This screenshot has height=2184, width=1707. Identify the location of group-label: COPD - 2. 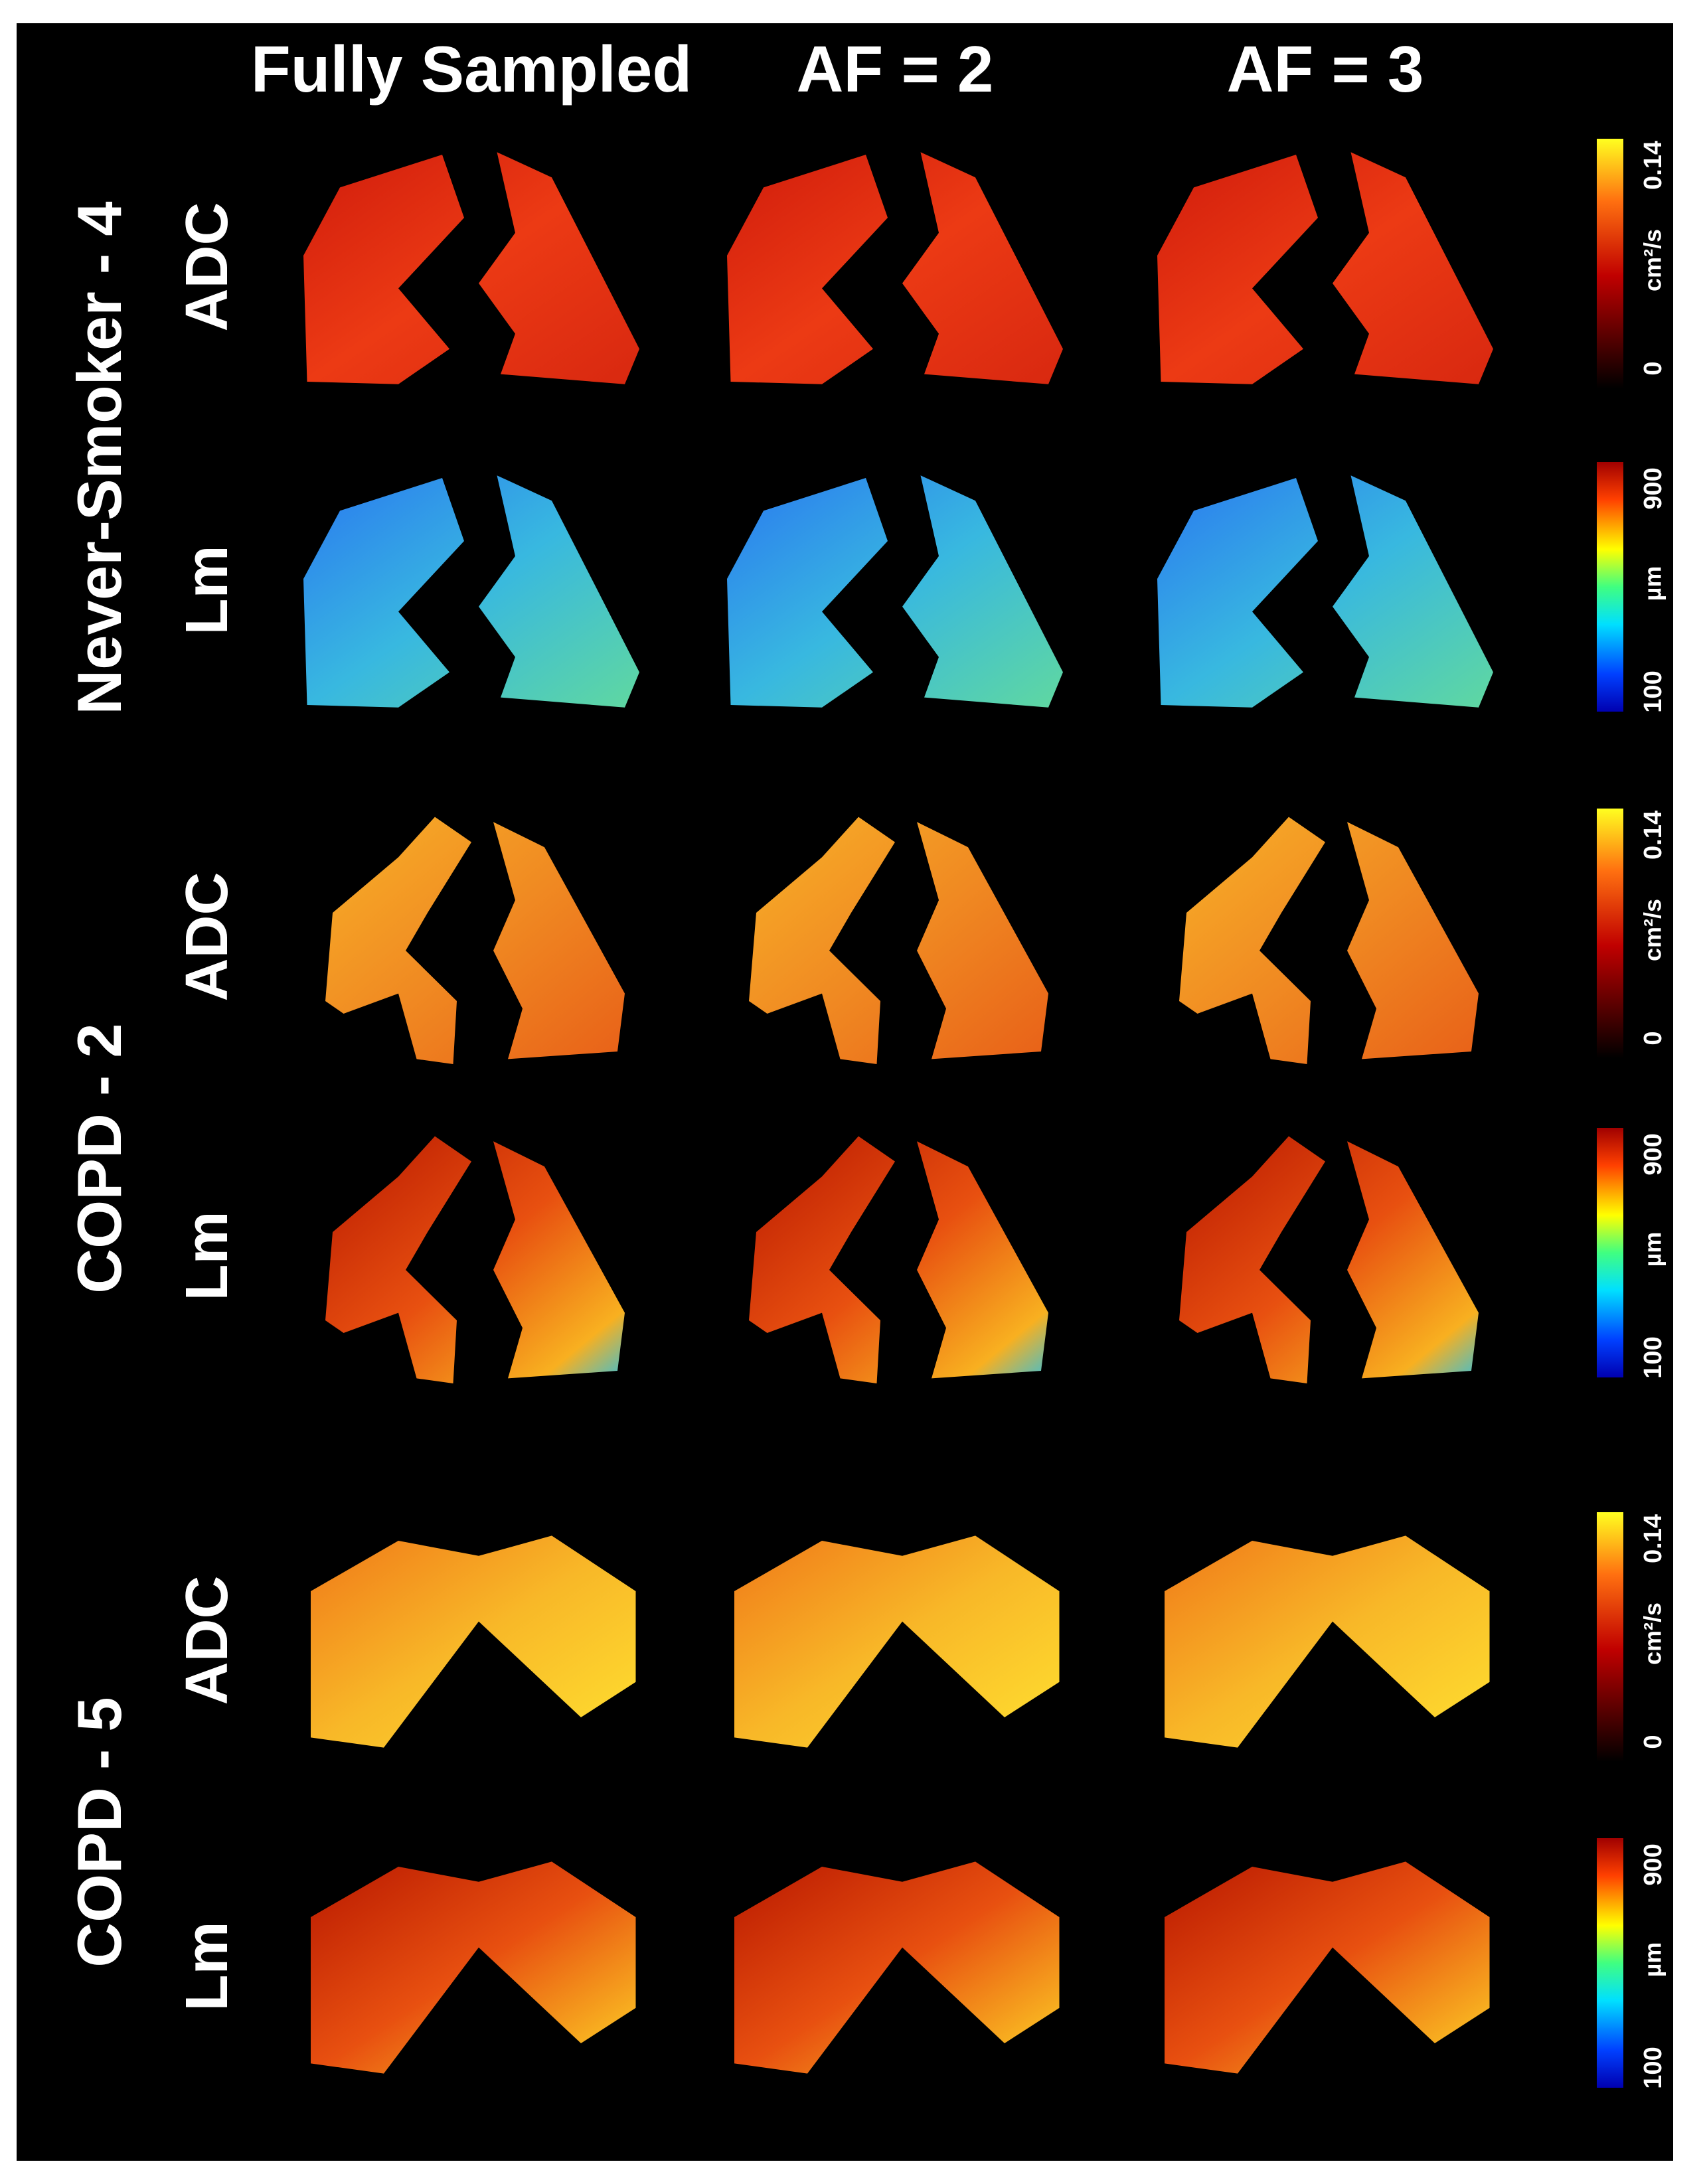
(99, 1158).